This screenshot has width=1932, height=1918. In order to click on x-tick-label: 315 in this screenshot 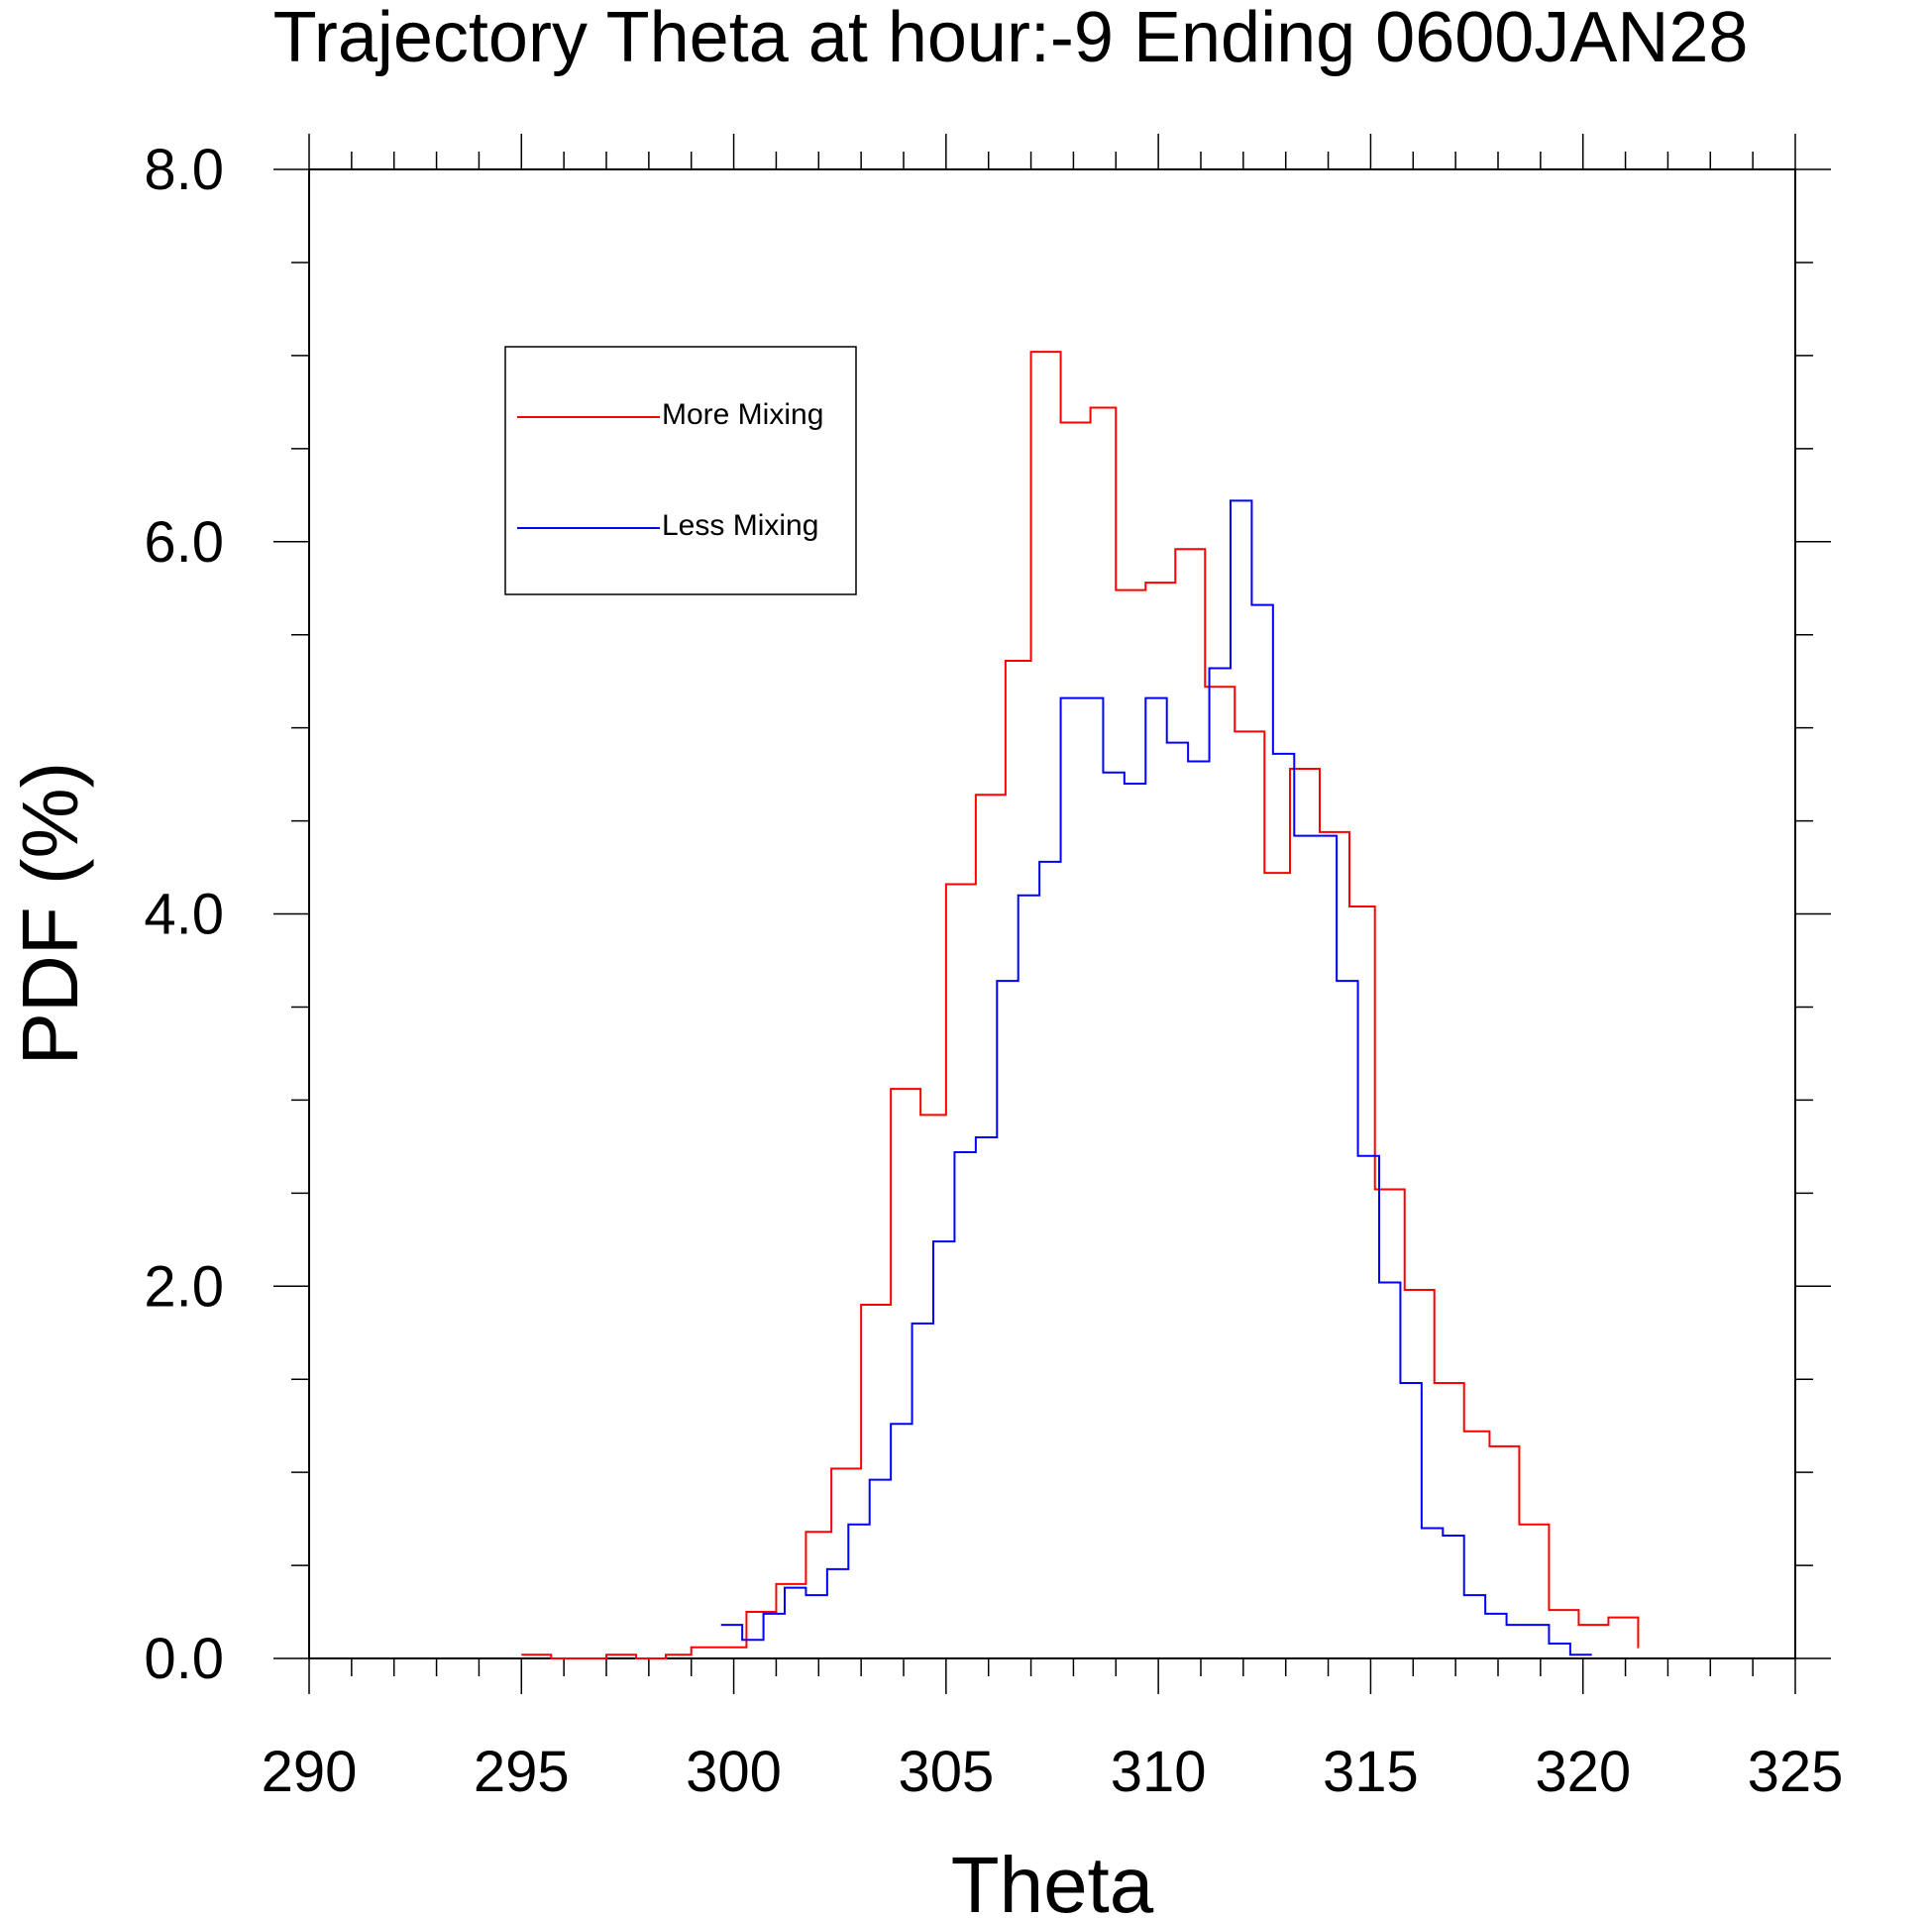, I will do `click(1371, 1772)`.